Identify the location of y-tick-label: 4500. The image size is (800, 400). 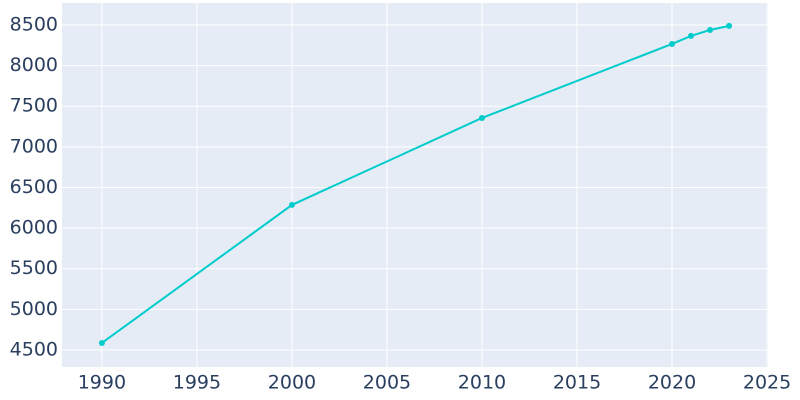
(34, 349).